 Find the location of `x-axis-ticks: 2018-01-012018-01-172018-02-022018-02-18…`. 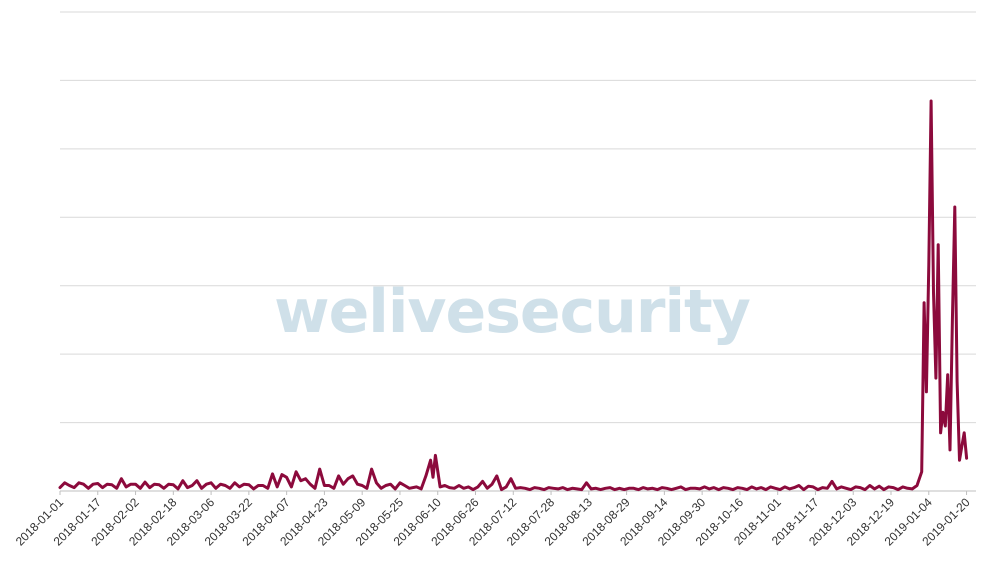

x-axis-ticks: 2018-01-012018-01-172018-02-022018-02-18… is located at coordinates (493, 520).